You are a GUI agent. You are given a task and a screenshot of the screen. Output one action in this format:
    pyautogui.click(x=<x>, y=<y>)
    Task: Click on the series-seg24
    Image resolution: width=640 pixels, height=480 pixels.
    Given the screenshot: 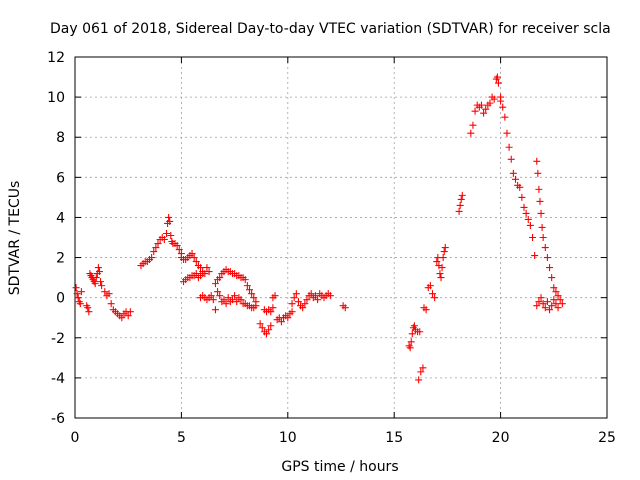 What is the action you would take?
    pyautogui.click(x=547, y=304)
    